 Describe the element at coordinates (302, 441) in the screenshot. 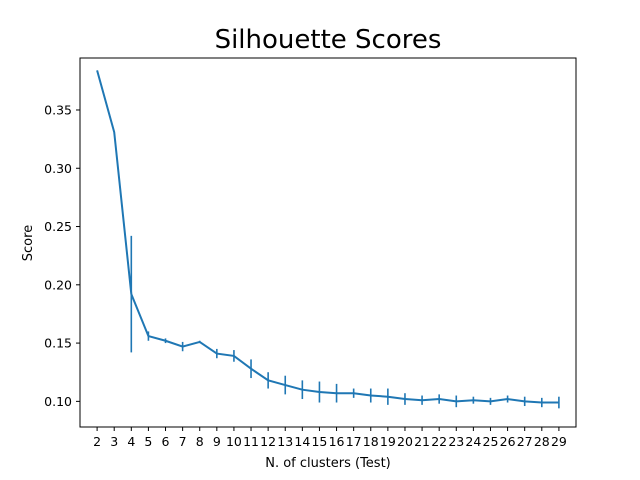

I see `x-tick-label: 14` at that location.